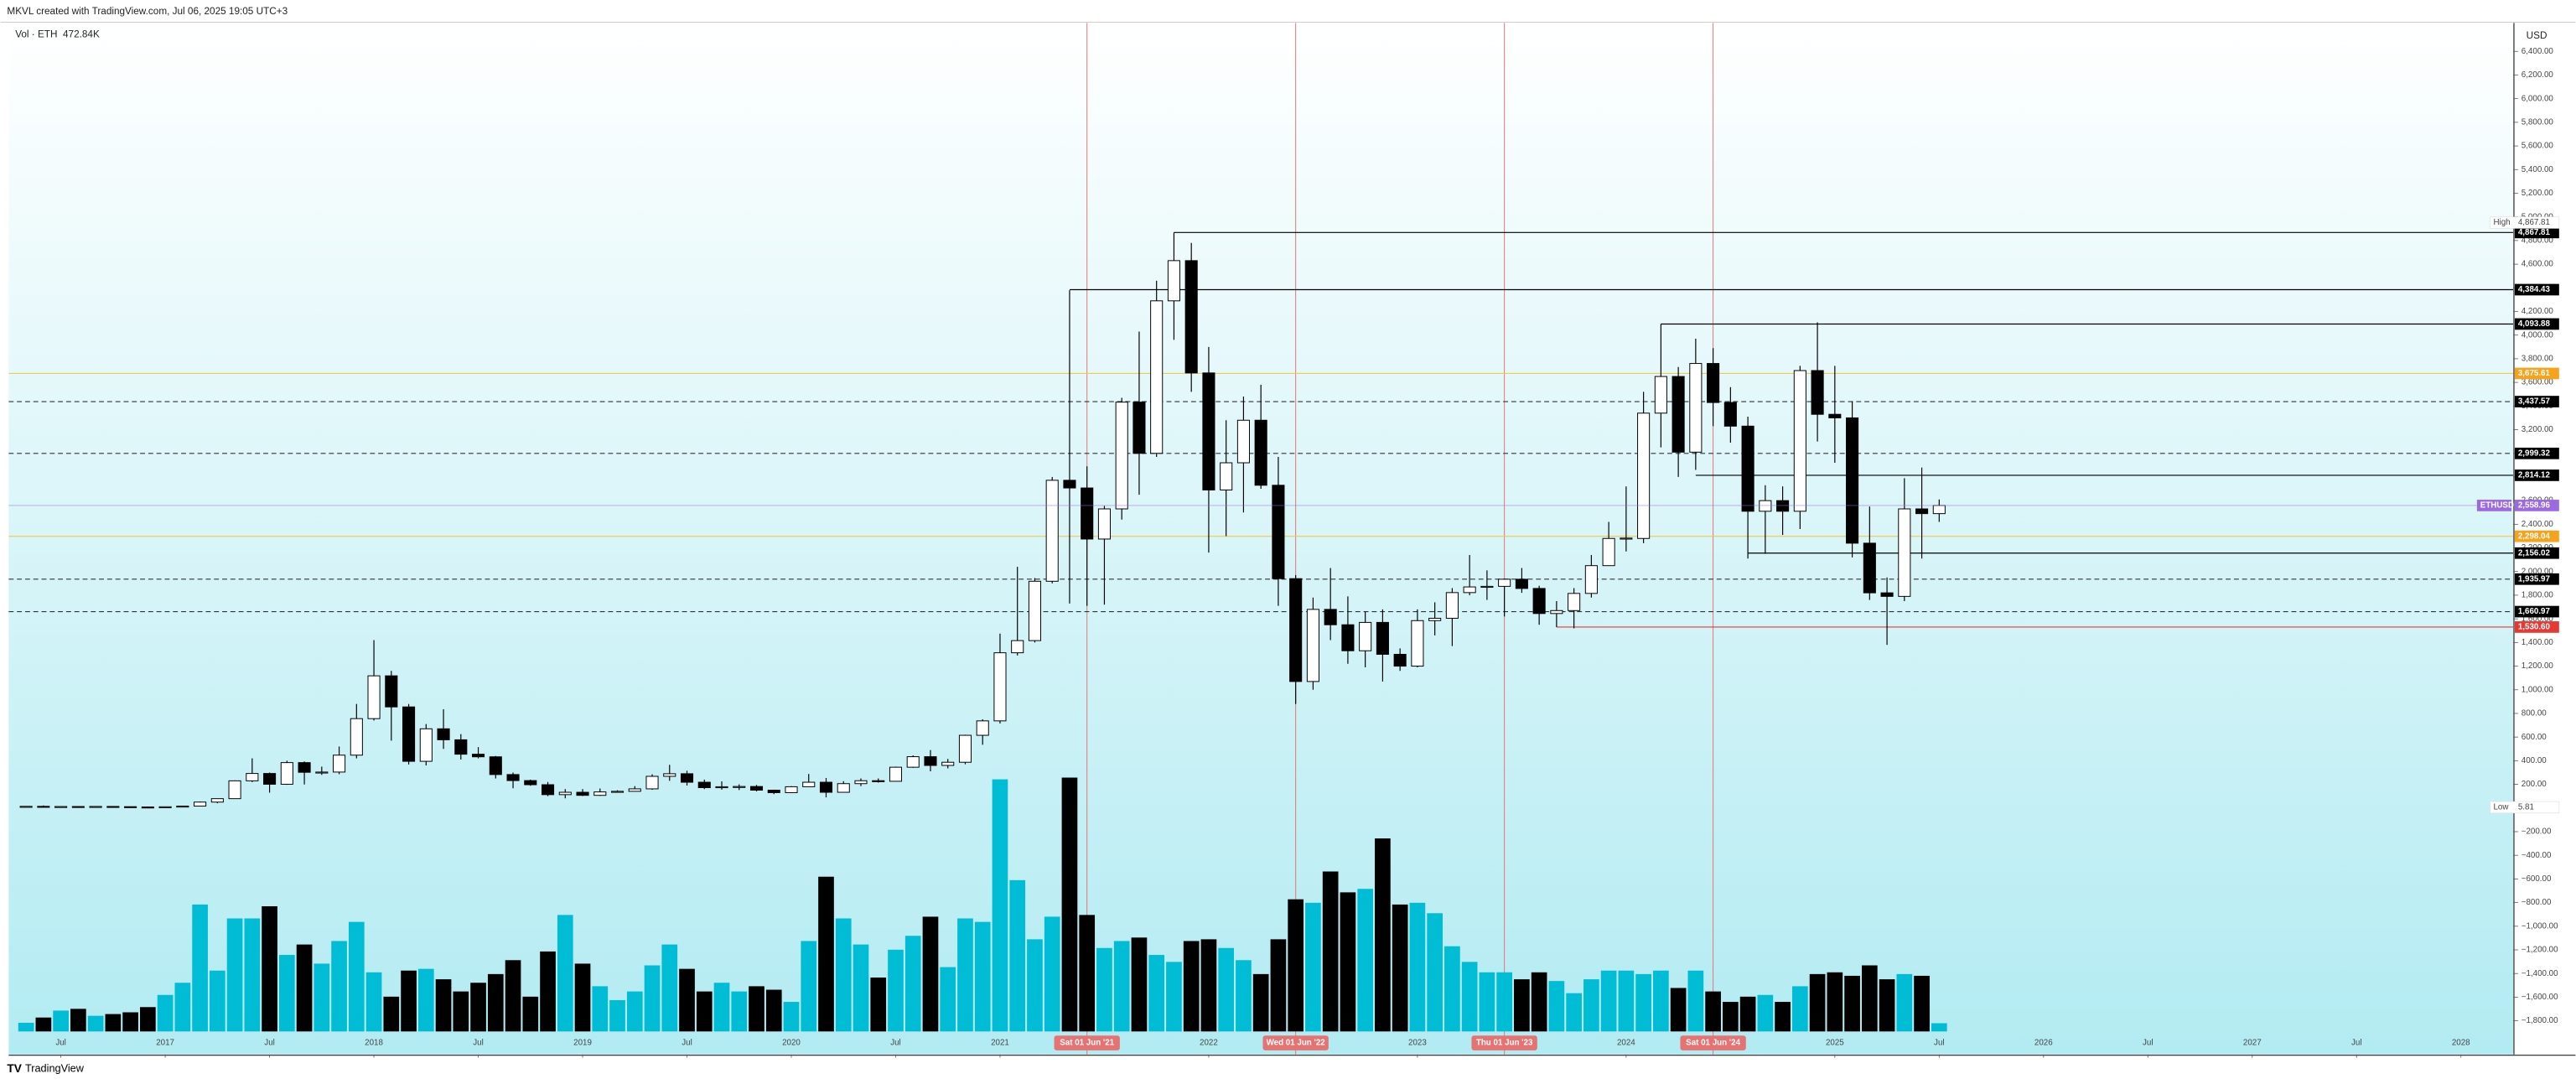 Image resolution: width=2576 pixels, height=1084 pixels. I want to click on x-tick-label: 2022, so click(1209, 1043).